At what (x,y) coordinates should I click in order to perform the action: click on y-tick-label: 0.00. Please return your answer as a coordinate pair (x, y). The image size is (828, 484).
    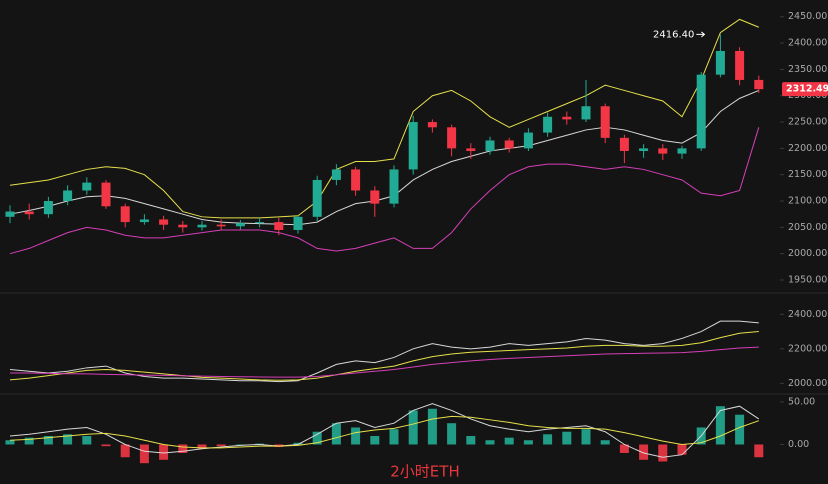
    Looking at the image, I should click on (798, 444).